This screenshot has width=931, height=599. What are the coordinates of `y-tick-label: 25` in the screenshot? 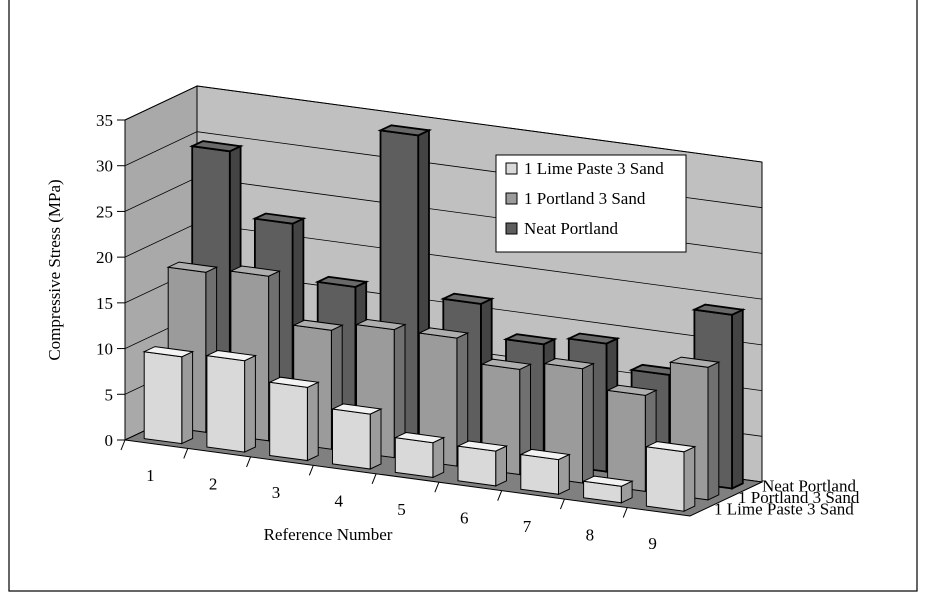 It's located at (104, 211).